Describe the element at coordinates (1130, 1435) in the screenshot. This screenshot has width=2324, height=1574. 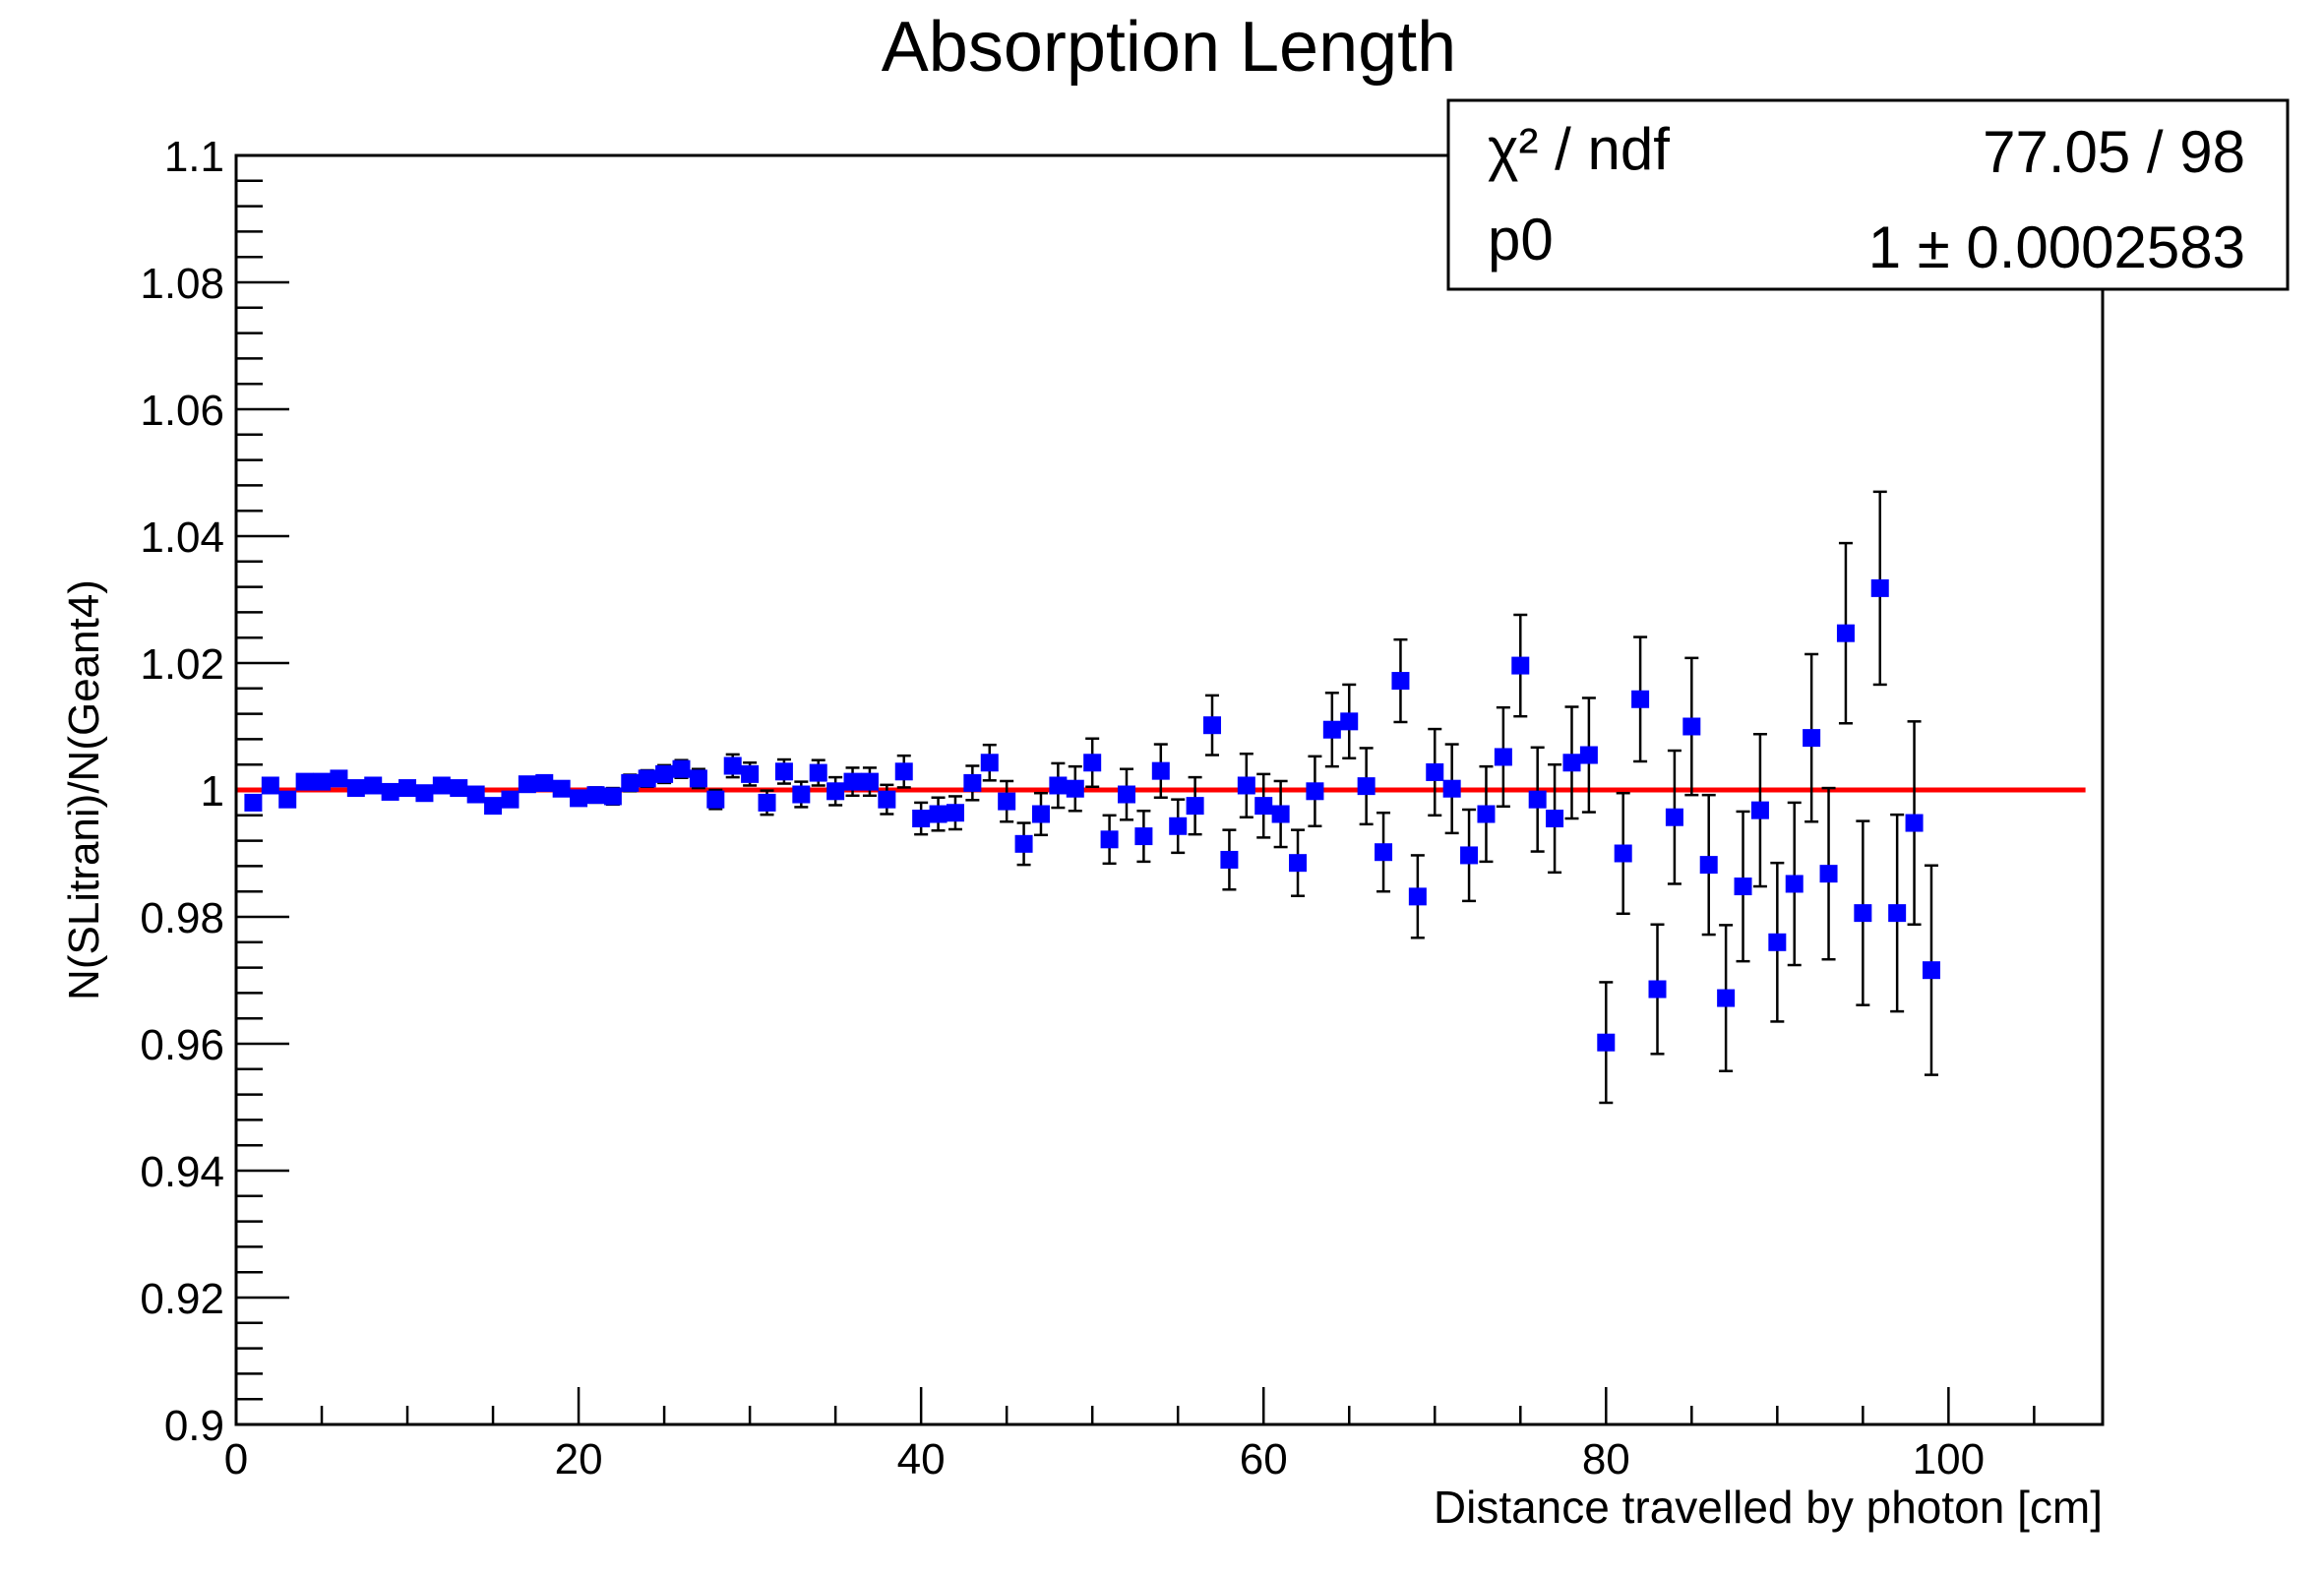
I see `x-axis-ticks: 0 20 40 60 80 100` at that location.